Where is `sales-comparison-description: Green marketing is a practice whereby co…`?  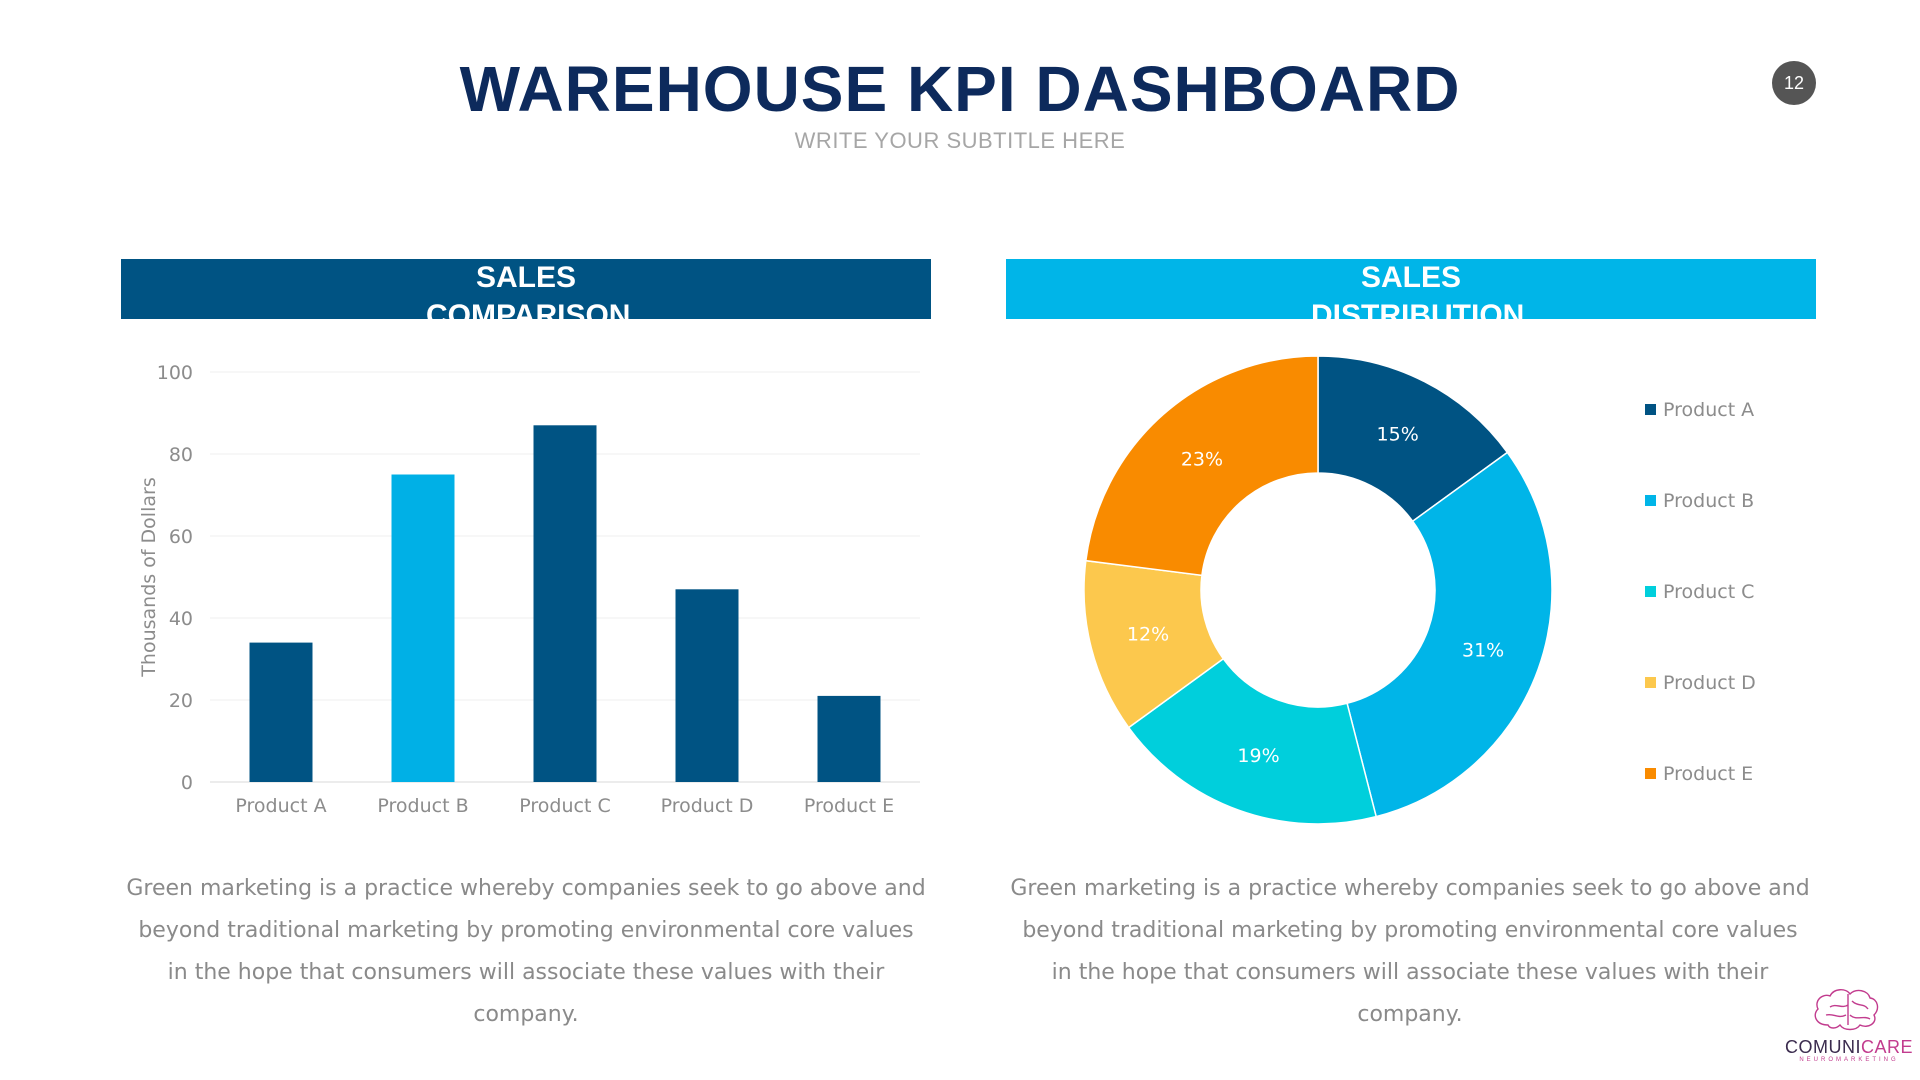
sales-comparison-description: Green marketing is a practice whereby co… is located at coordinates (526, 951).